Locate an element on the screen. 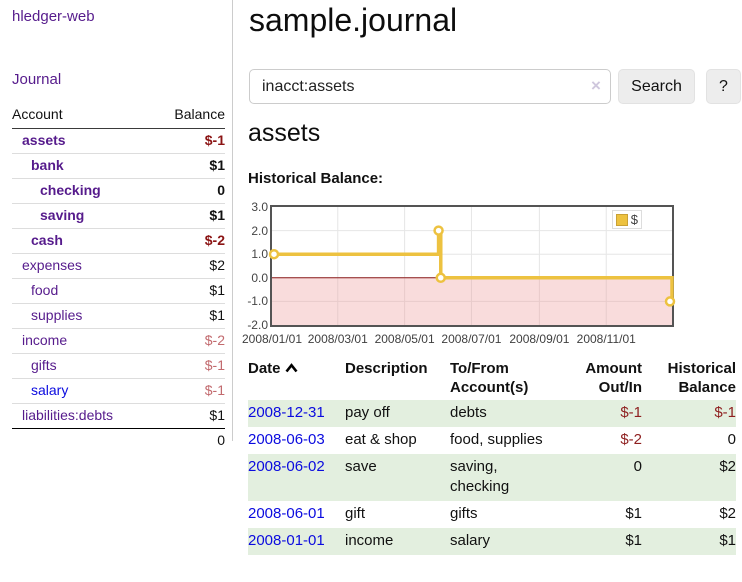  search-button: Search is located at coordinates (656, 86).